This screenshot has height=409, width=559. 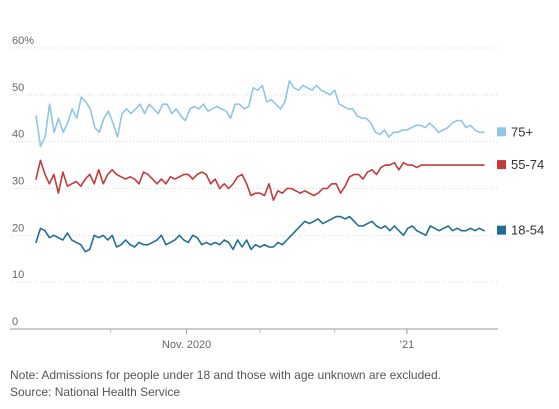 I want to click on y-axis-tick-labels: 0 10 20 30 40 50 60%, so click(x=23, y=181).